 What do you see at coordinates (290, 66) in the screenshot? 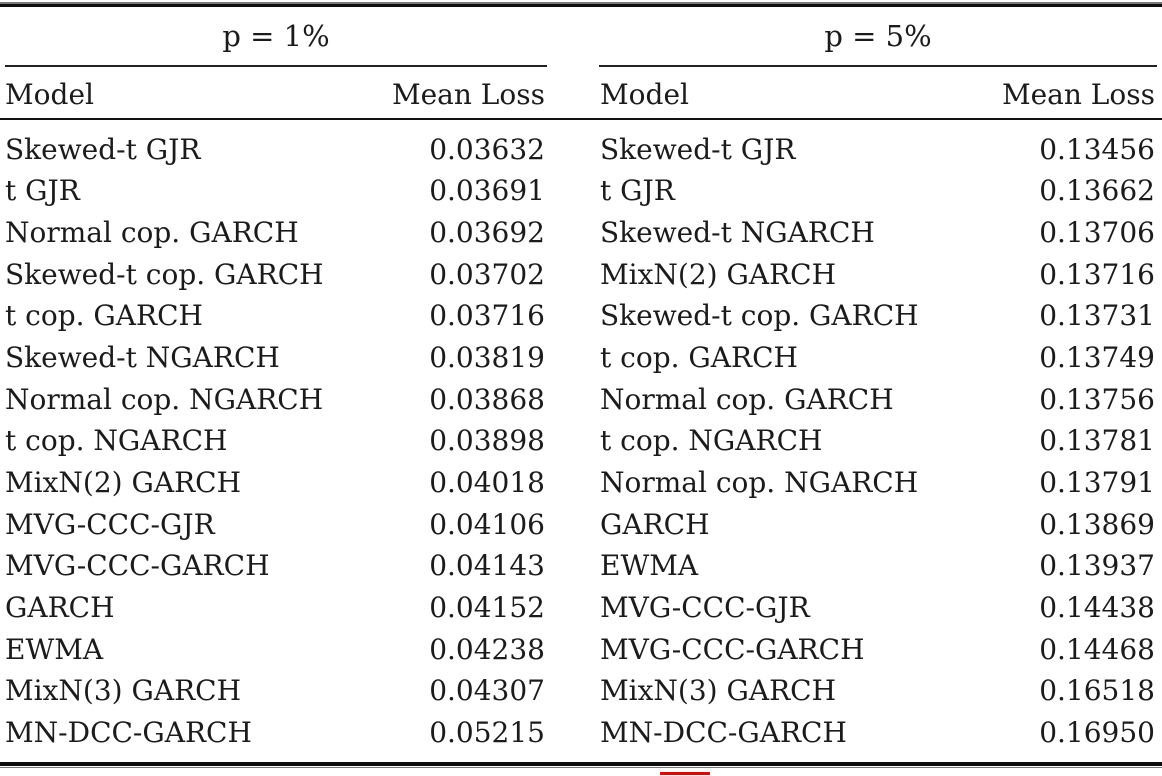
I see `cmidrule-left` at bounding box center [290, 66].